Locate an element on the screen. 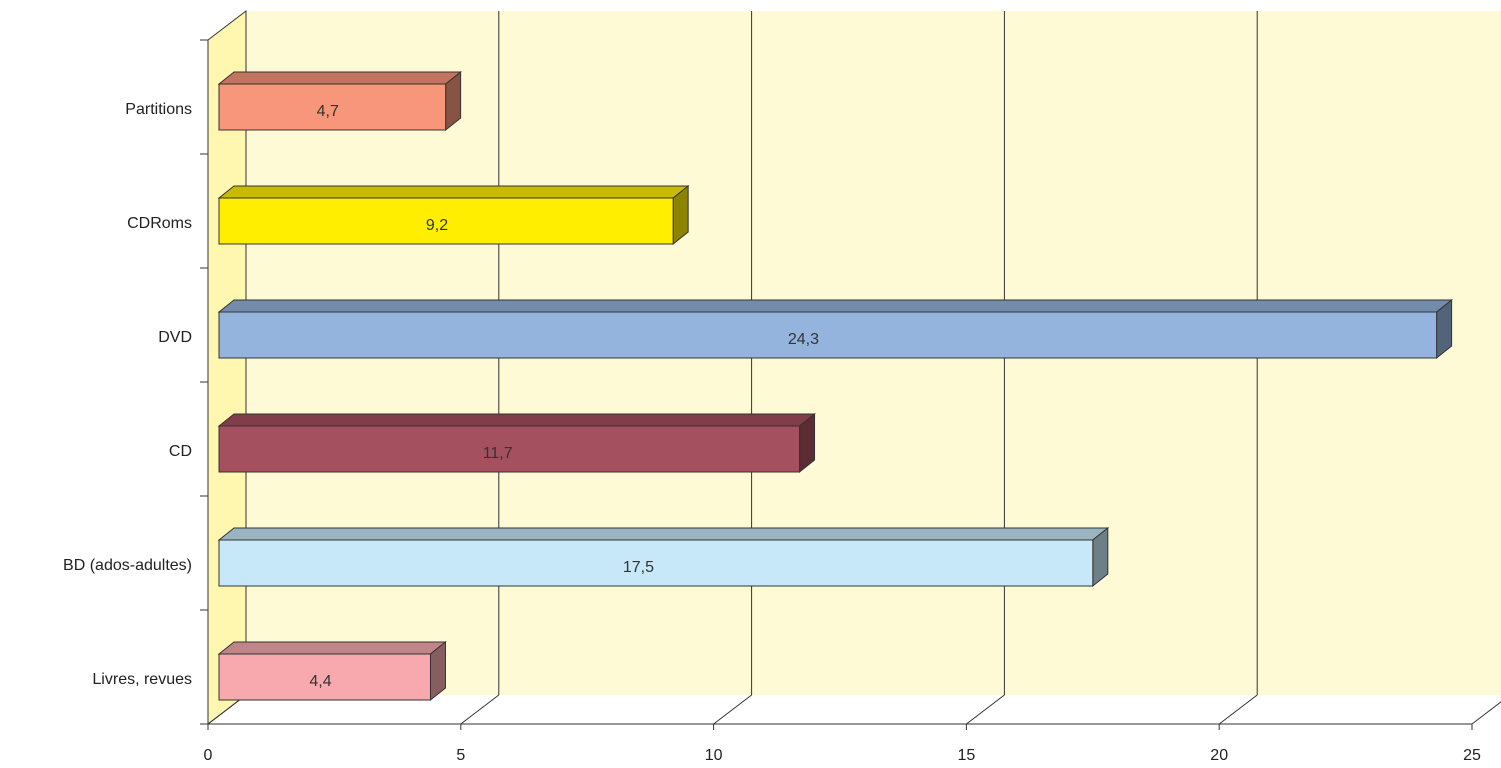  data-label: 4,7 is located at coordinates (328, 111).